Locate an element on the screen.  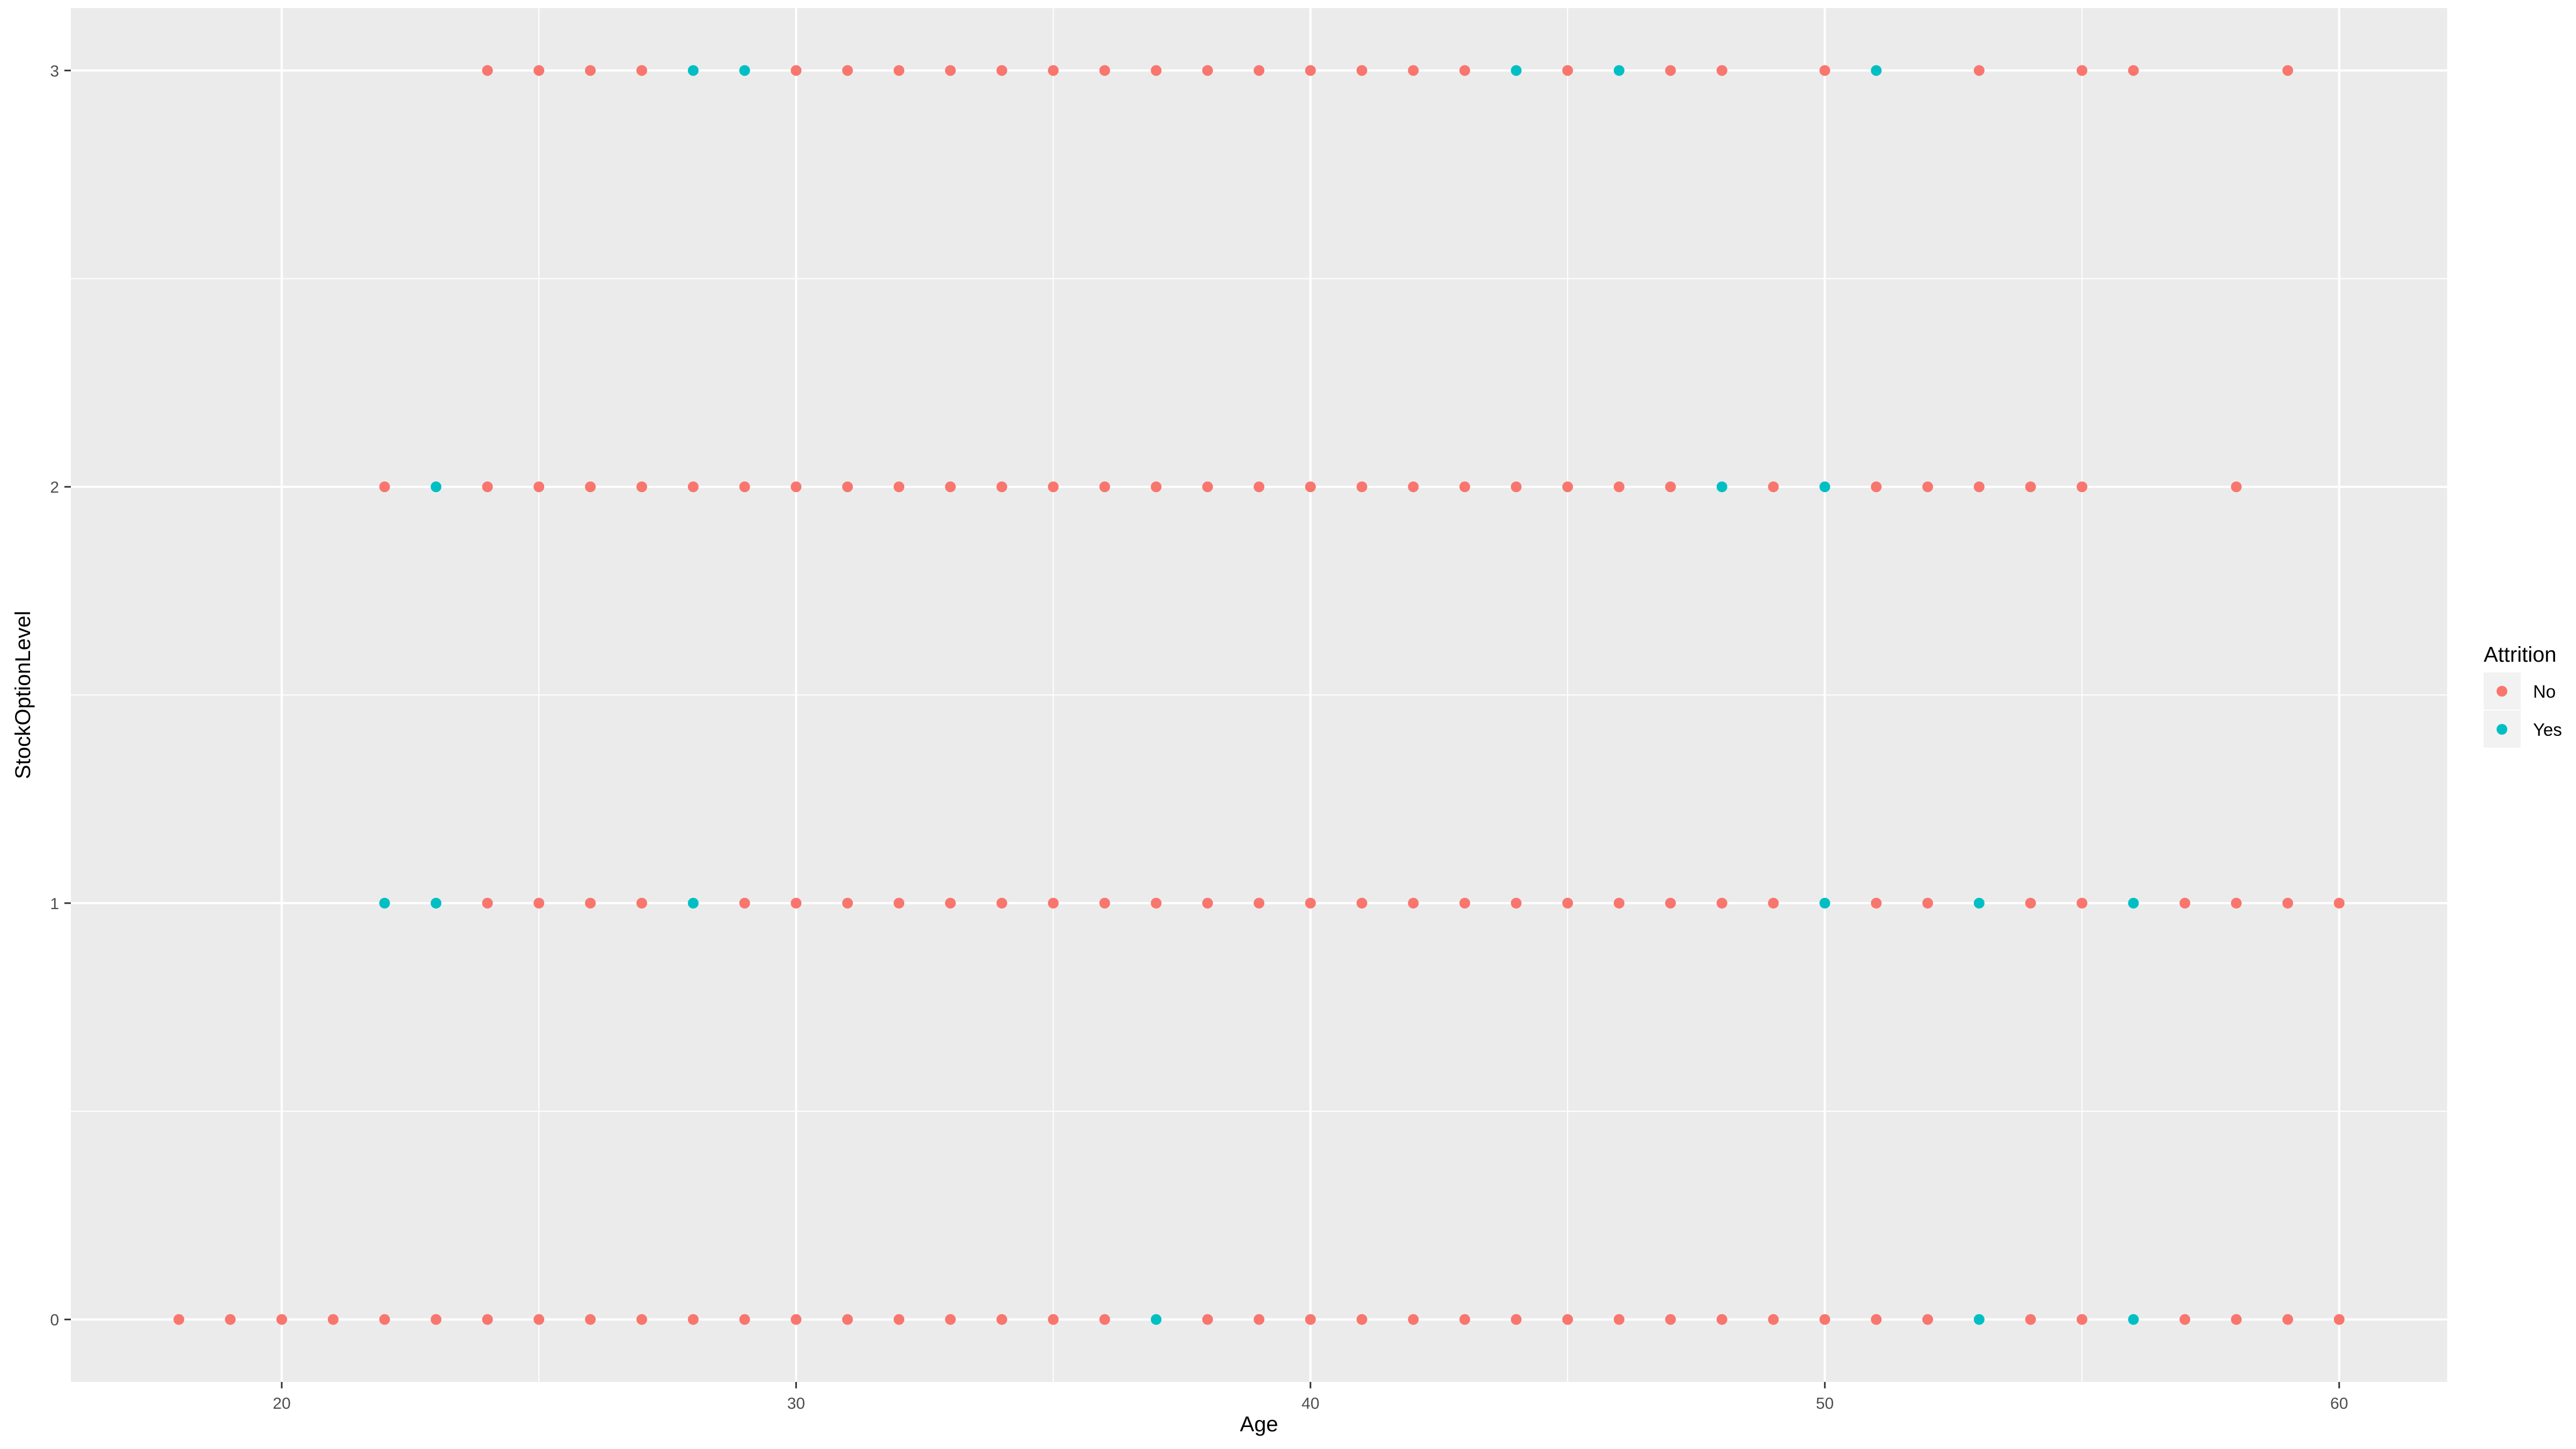
y-tick-label: 1 is located at coordinates (54, 904).